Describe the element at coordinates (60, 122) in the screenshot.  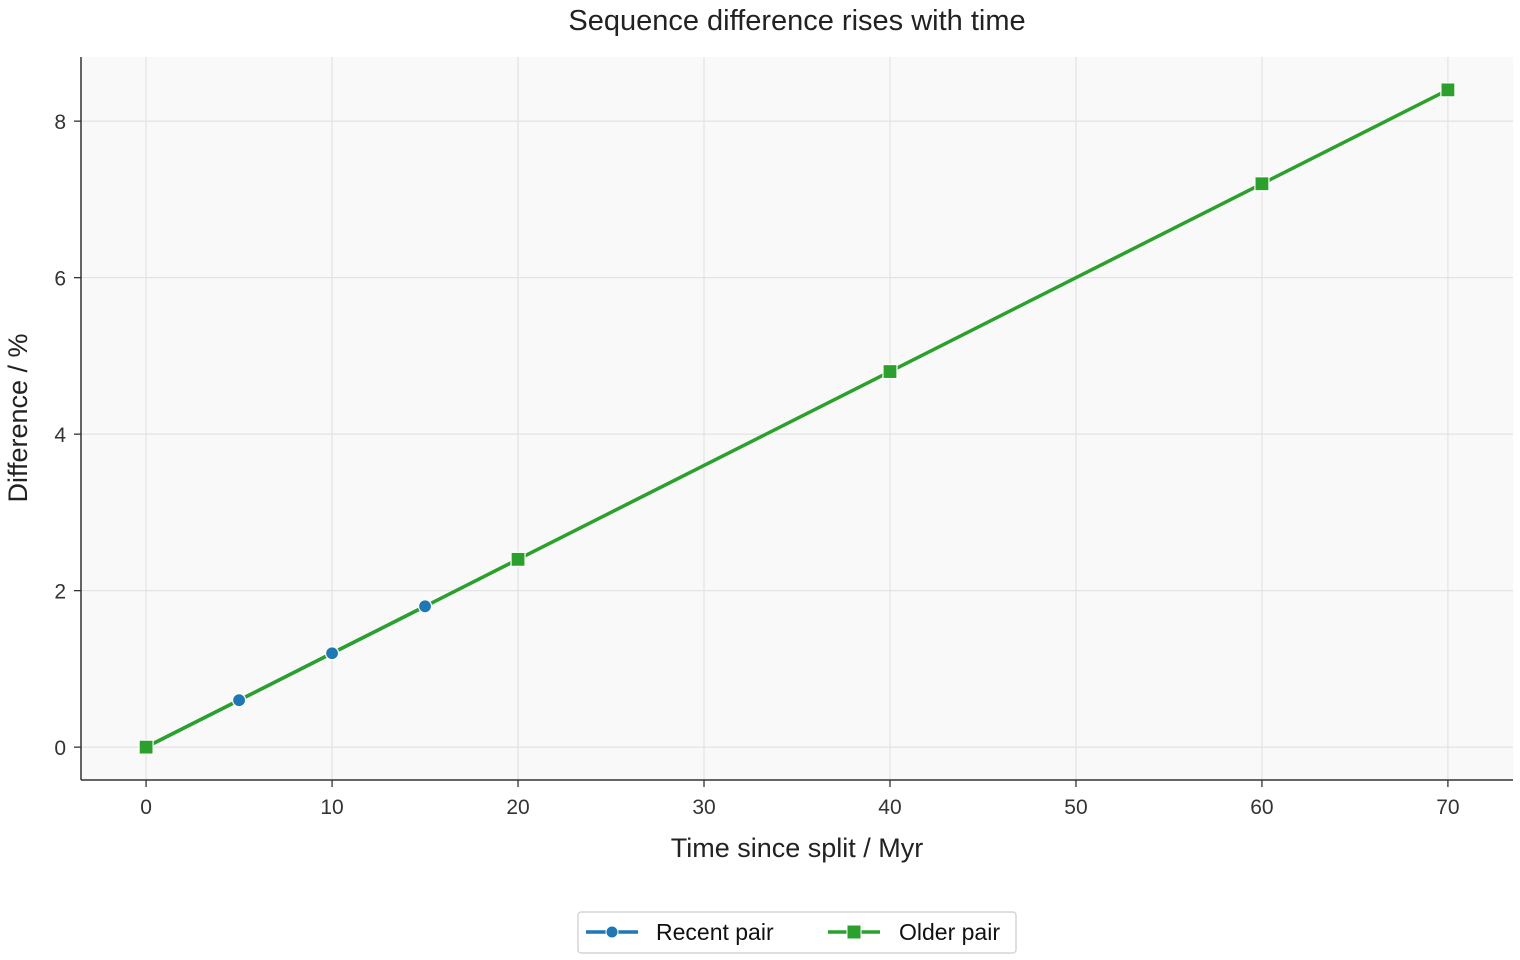
I see `y-tick-label: 8` at that location.